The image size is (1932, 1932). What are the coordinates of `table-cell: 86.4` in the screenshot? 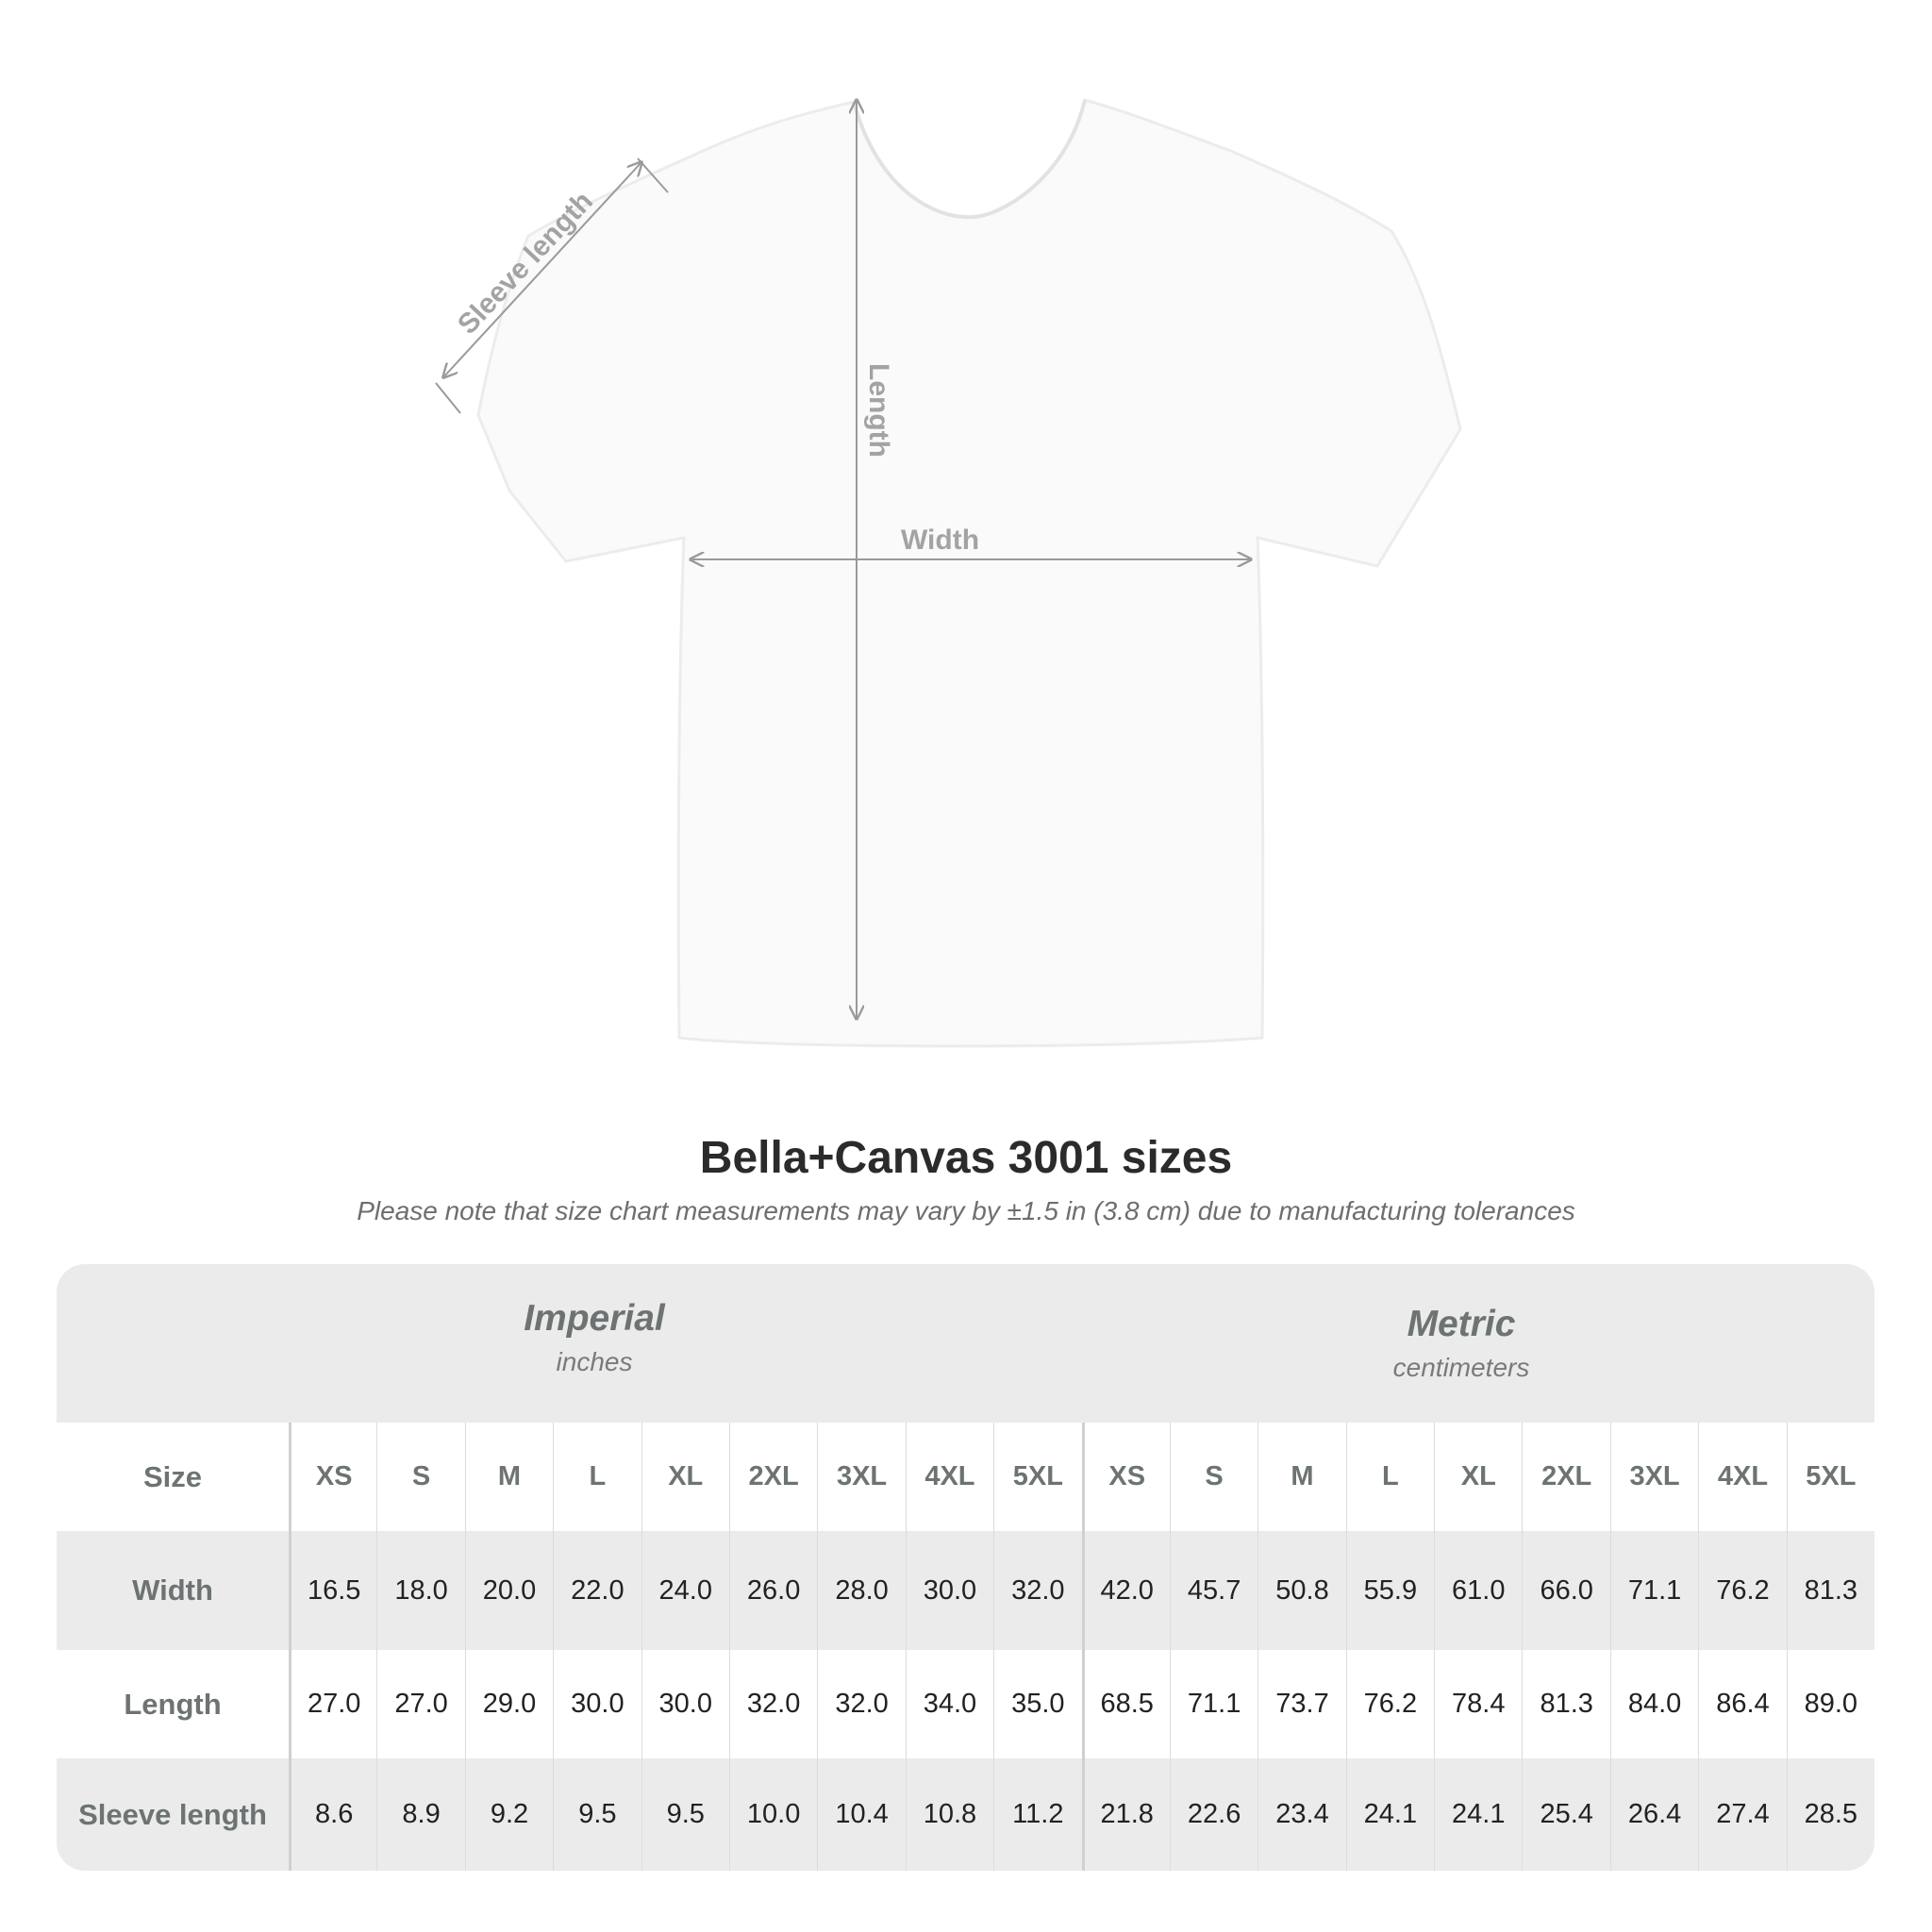 It's located at (1742, 1704).